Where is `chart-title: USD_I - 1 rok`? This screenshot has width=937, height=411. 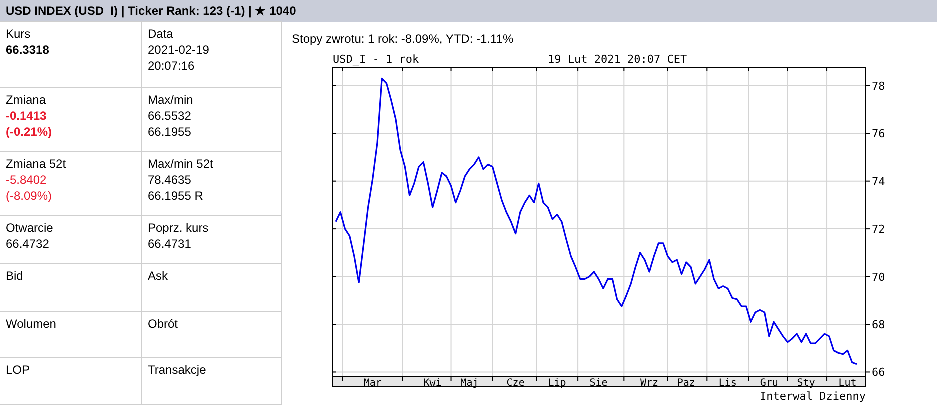 chart-title: USD_I - 1 rok is located at coordinates (376, 59).